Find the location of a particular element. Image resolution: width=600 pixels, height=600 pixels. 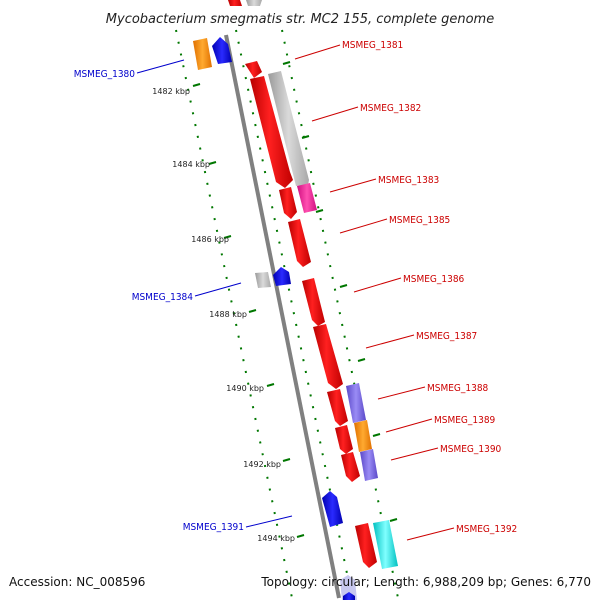

gene-label-msmeg-1391: MSMEG_1391 is located at coordinates (213, 527).